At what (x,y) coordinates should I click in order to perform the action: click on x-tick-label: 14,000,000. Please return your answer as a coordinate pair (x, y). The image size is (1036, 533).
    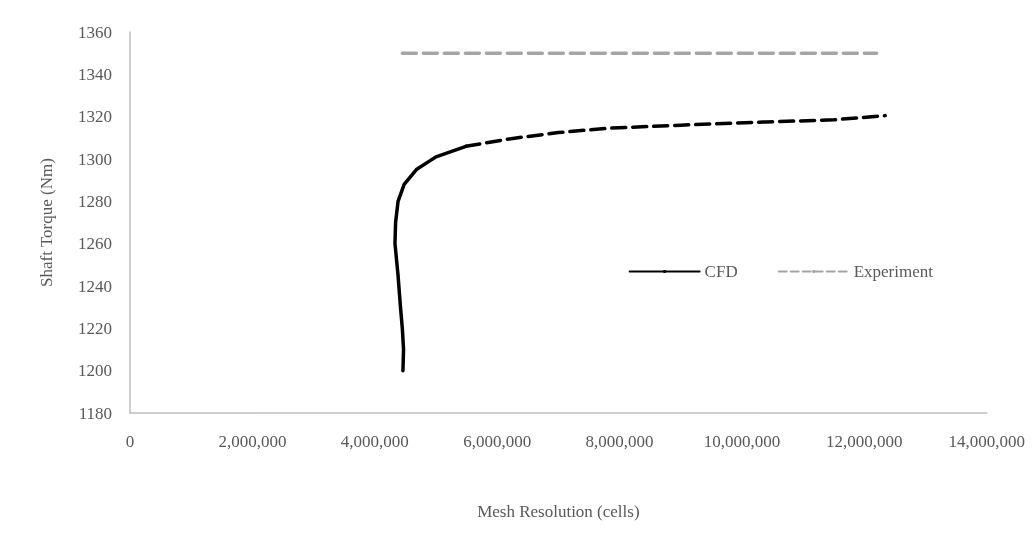
    Looking at the image, I should click on (986, 441).